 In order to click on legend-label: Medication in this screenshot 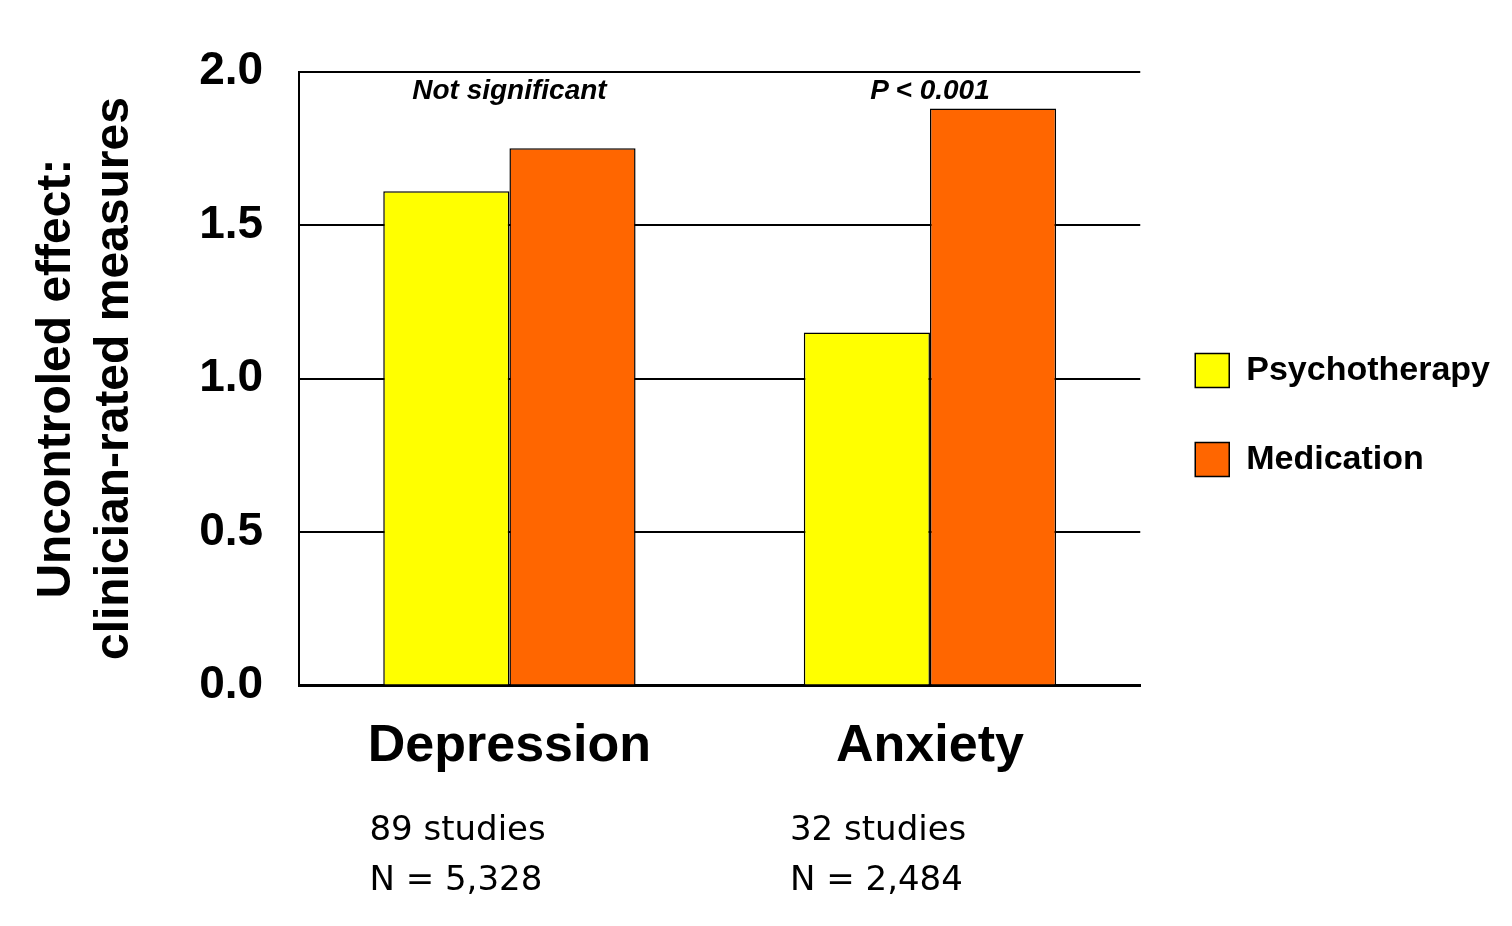, I will do `click(1335, 456)`.